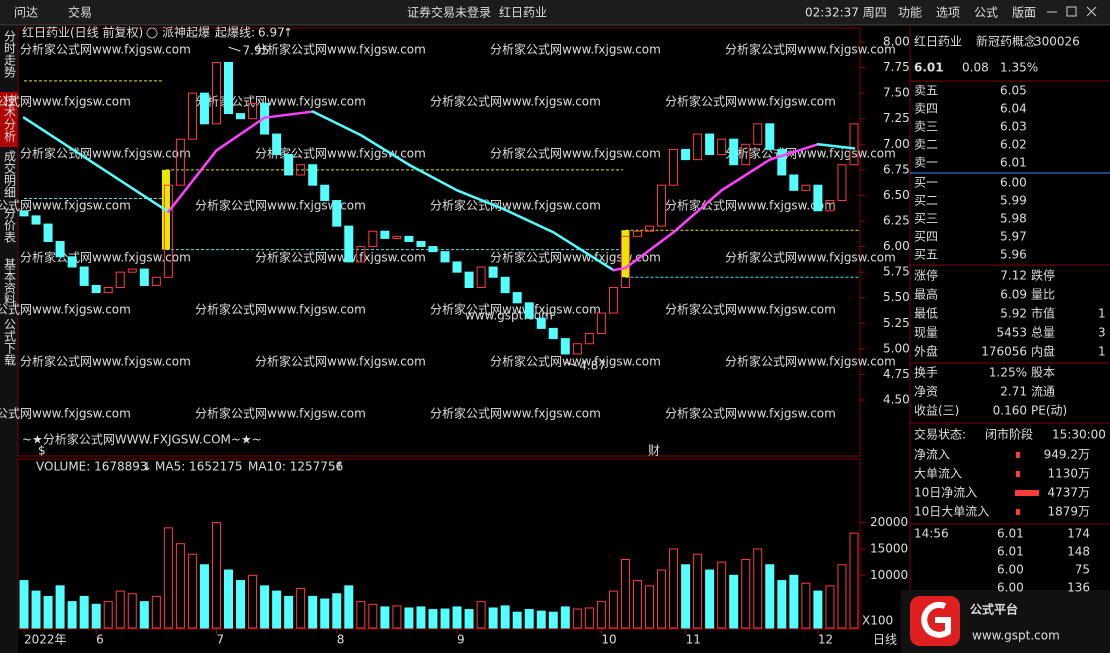 The width and height of the screenshot is (1110, 653). I want to click on book-label: 买一, so click(926, 183).